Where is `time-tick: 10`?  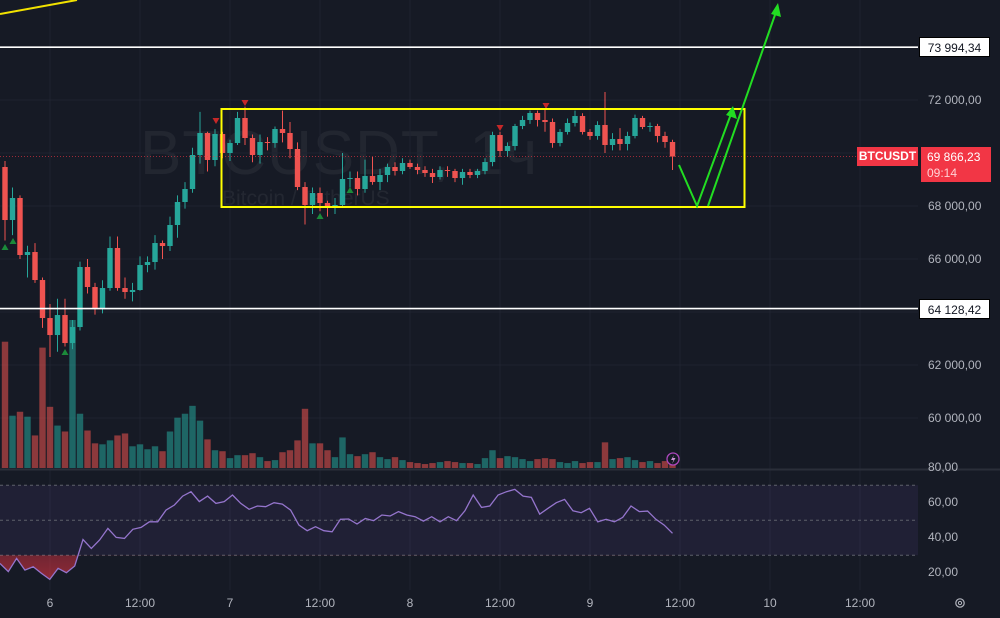
time-tick: 10 is located at coordinates (770, 603).